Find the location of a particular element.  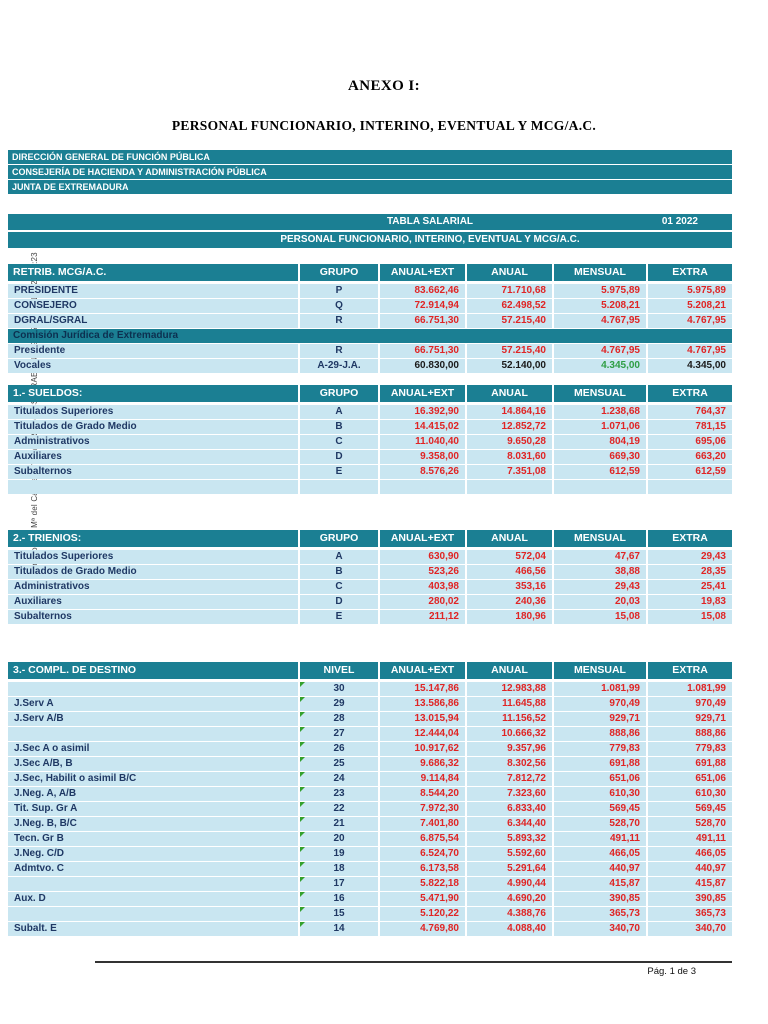

row-group: C is located at coordinates (339, 442).